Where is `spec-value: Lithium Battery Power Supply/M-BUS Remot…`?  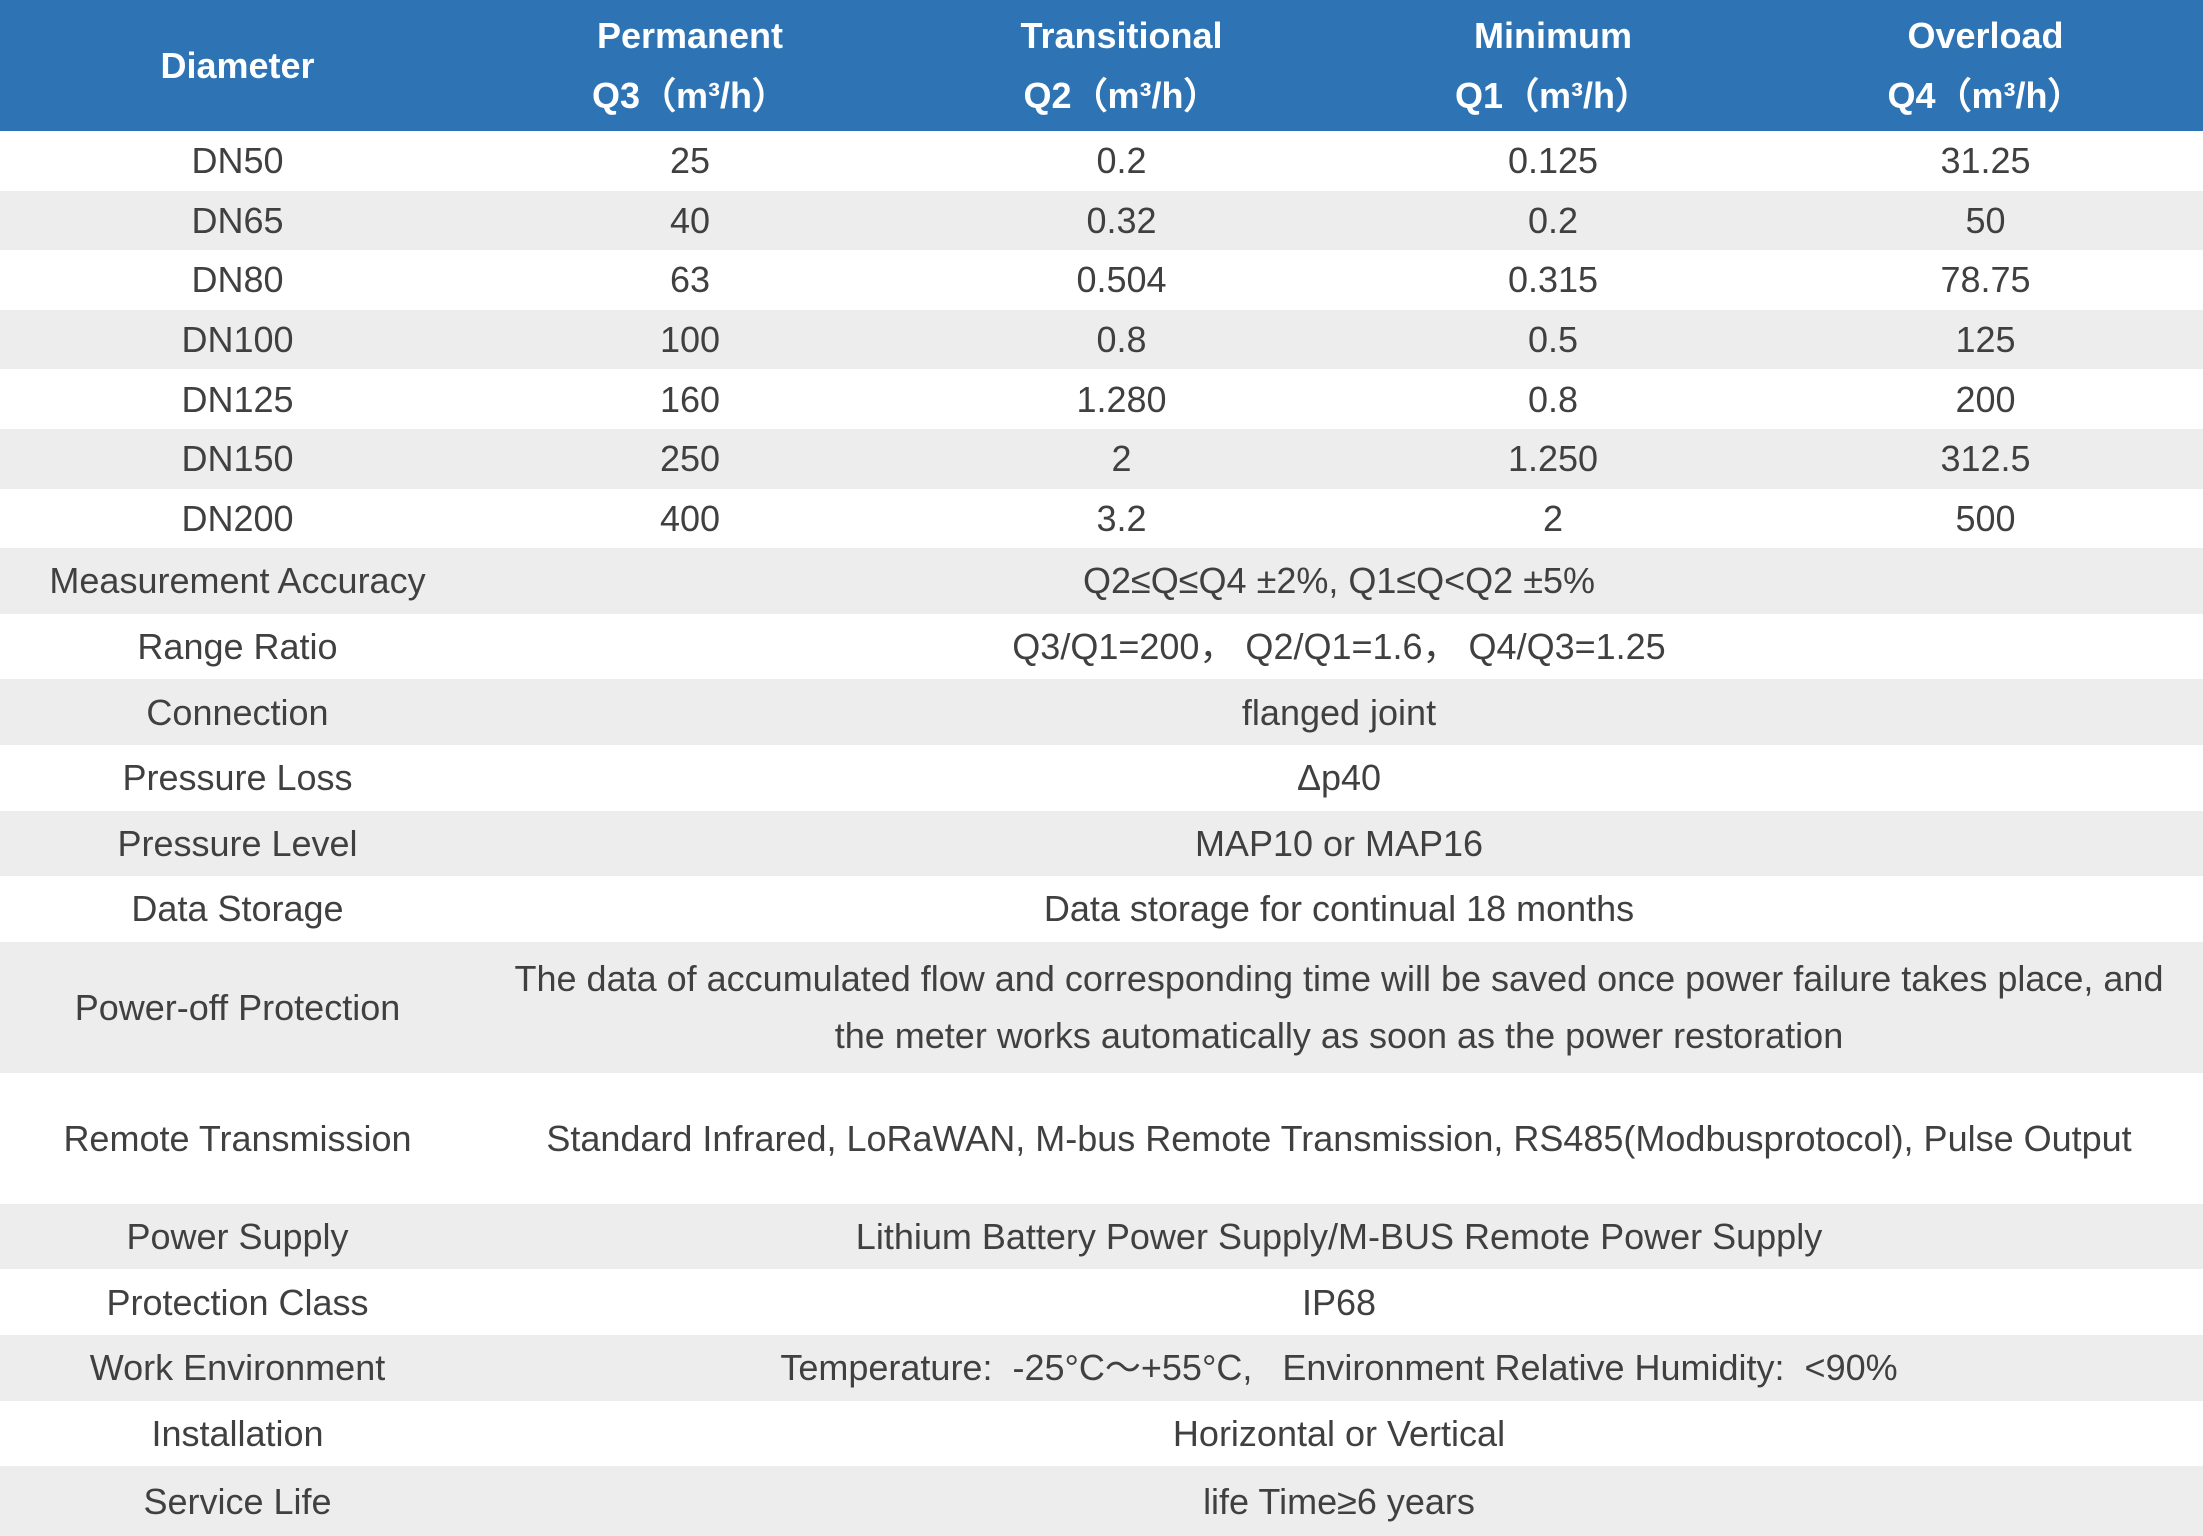
spec-value: Lithium Battery Power Supply/M-BUS Remot… is located at coordinates (1339, 1237).